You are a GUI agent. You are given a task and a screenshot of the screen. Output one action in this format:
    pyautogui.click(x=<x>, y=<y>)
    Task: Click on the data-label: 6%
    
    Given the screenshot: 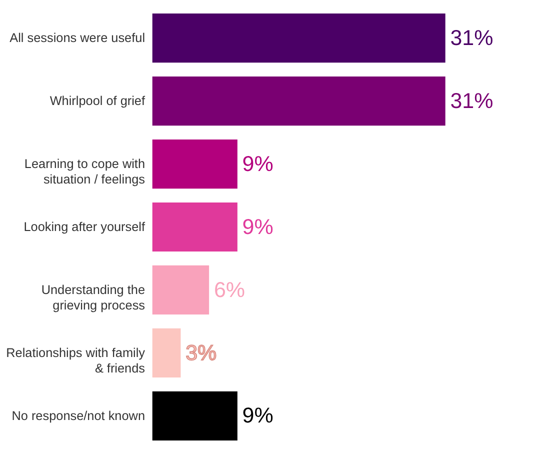 What is the action you would take?
    pyautogui.click(x=229, y=290)
    